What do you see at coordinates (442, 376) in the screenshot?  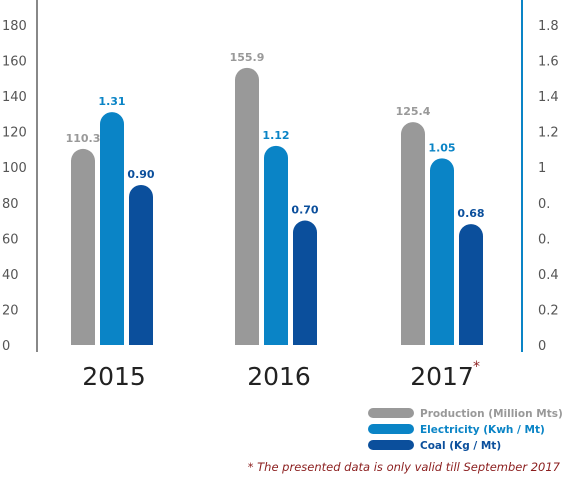 I see `category-label-2017: 2017` at bounding box center [442, 376].